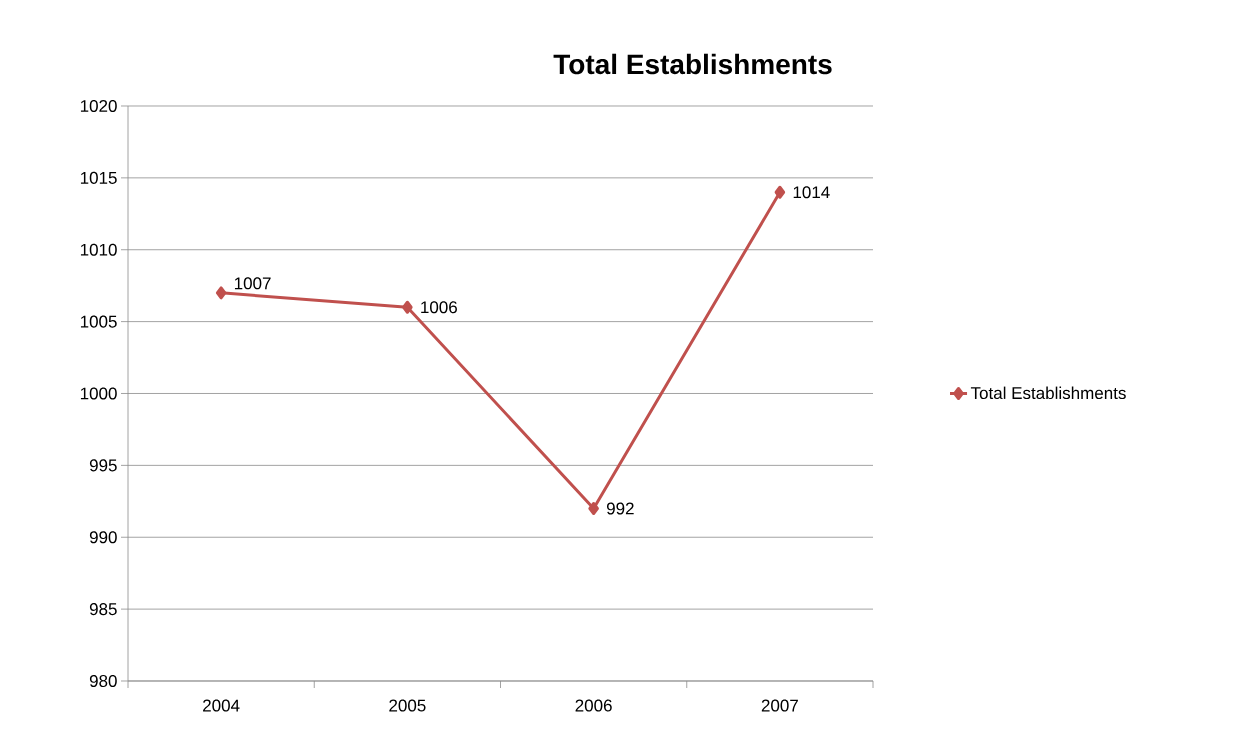 The height and width of the screenshot is (744, 1257). I want to click on x-tick-label: 2007, so click(779, 705).